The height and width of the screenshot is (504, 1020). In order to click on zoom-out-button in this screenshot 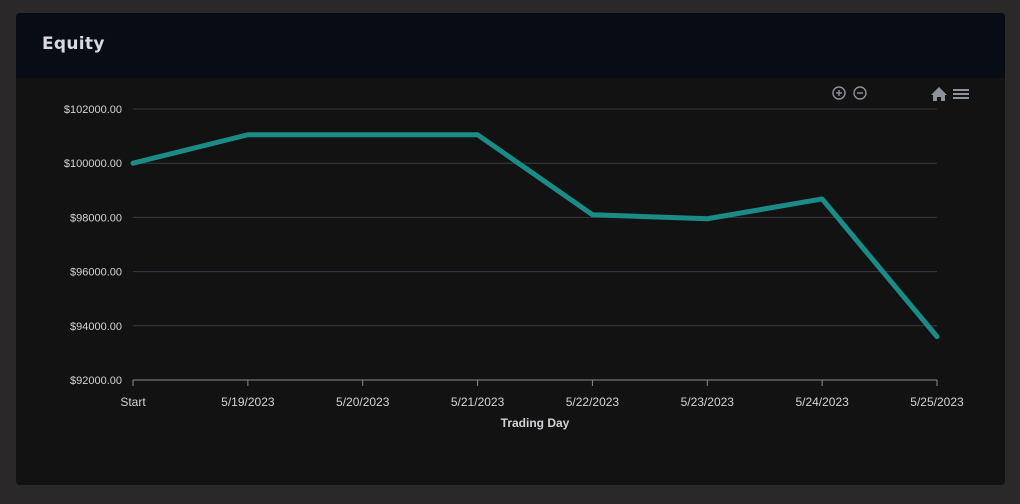, I will do `click(860, 93)`.